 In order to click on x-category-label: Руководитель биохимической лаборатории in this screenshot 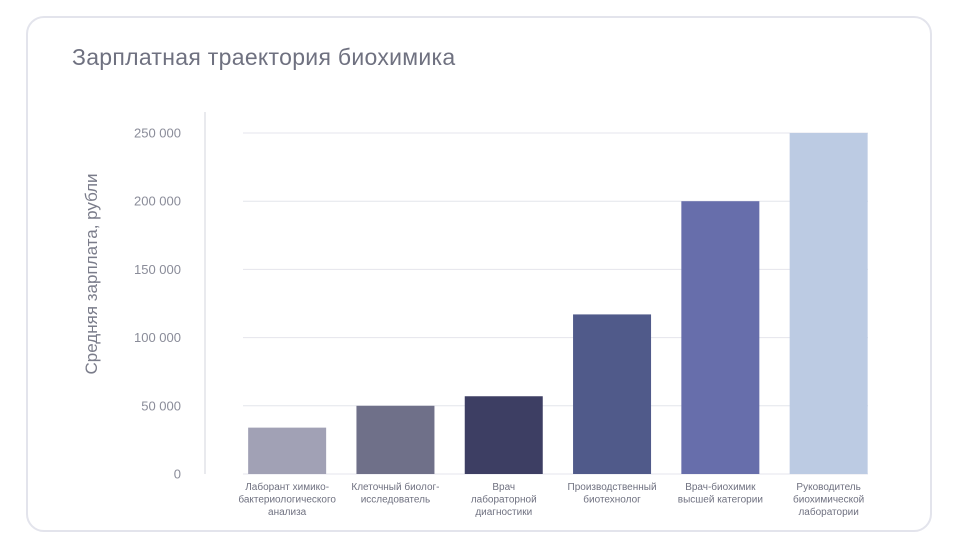, I will do `click(828, 500)`.